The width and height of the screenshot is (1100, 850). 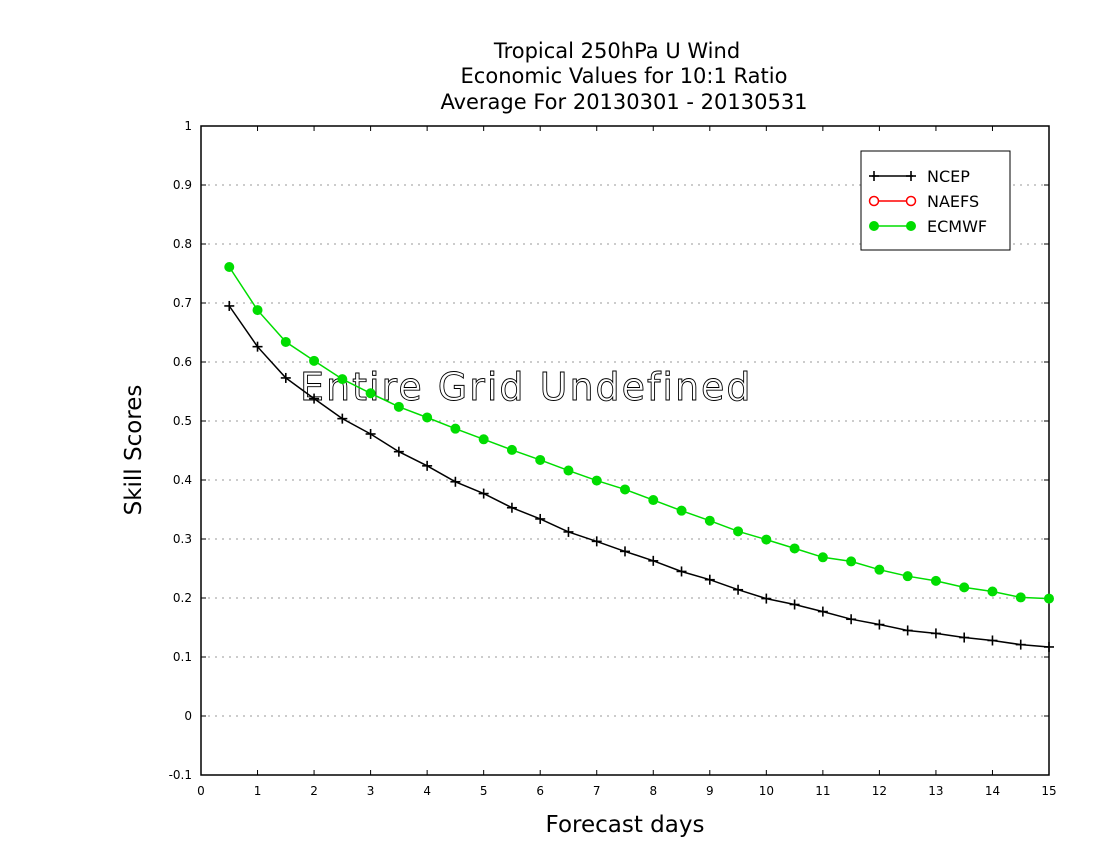 What do you see at coordinates (188, 126) in the screenshot?
I see `y-tick-label: 1` at bounding box center [188, 126].